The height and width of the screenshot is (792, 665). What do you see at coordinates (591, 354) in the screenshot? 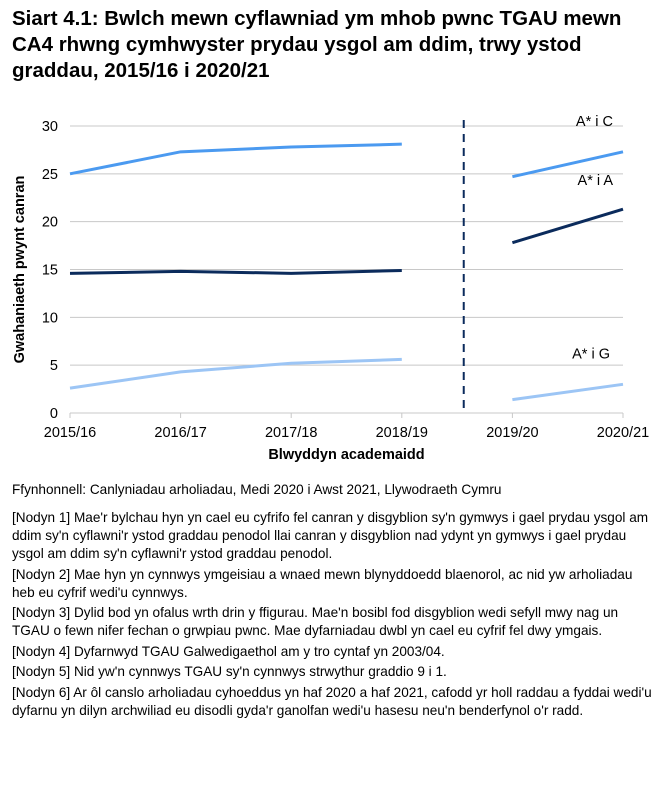
I see `series-label: A* i G` at bounding box center [591, 354].